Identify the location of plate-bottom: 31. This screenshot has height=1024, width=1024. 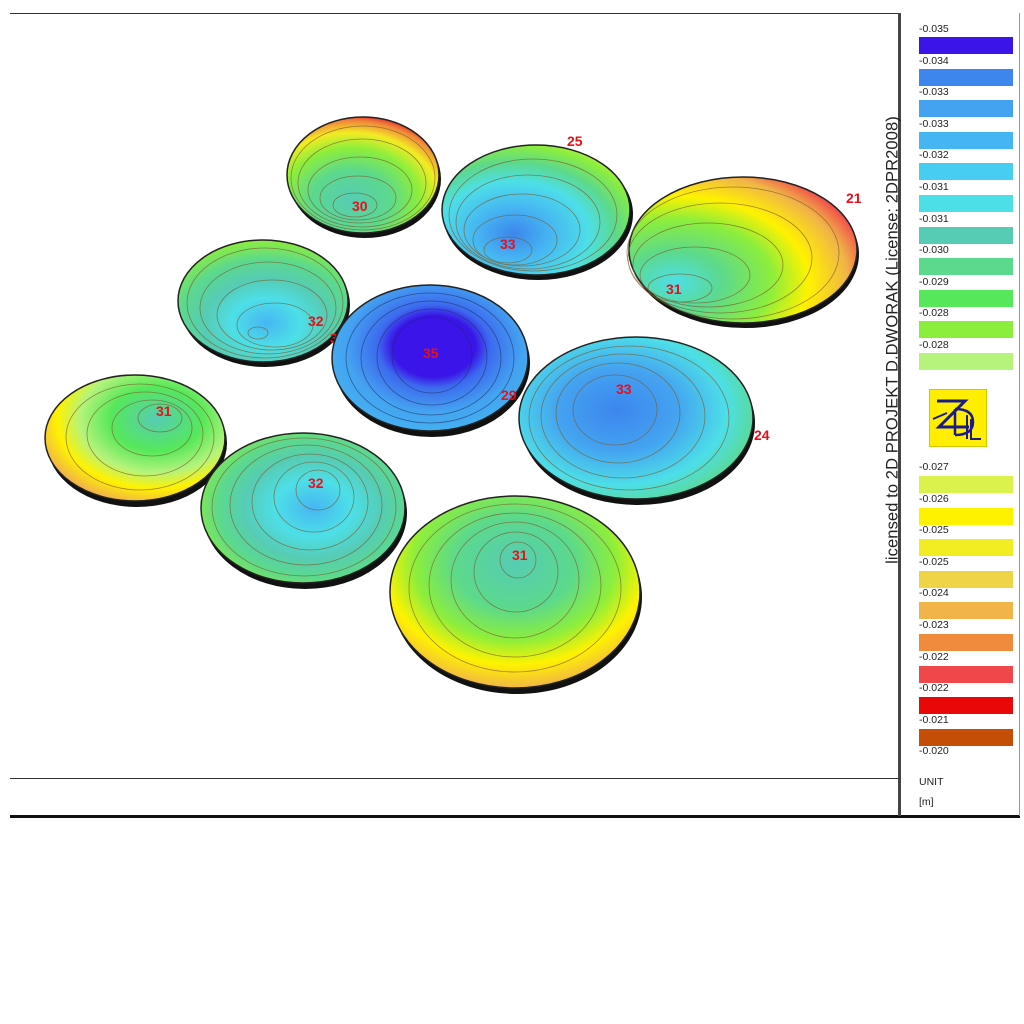
(515, 594).